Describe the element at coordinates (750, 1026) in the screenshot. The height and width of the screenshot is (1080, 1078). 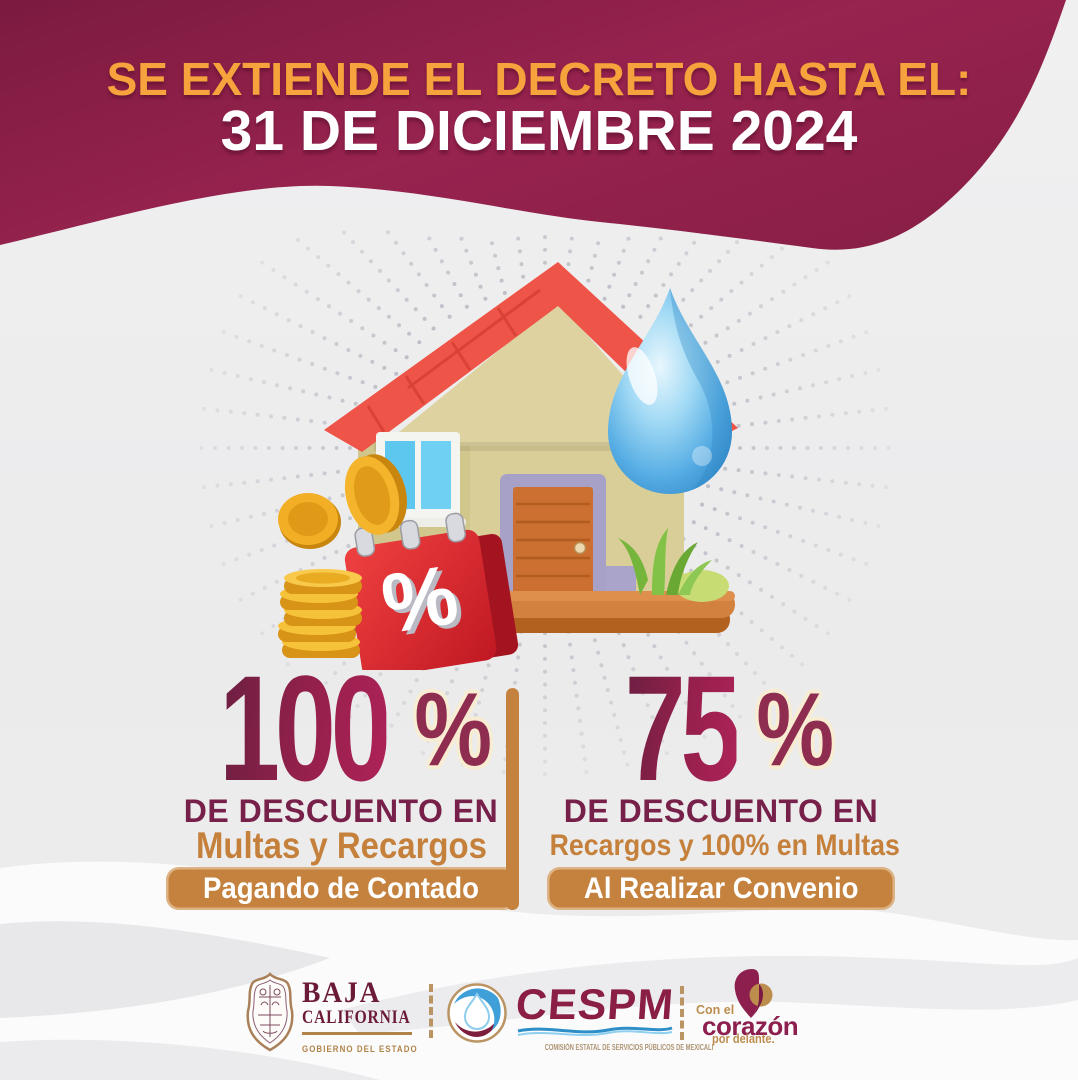
I see `corazon-line2: corazón` at that location.